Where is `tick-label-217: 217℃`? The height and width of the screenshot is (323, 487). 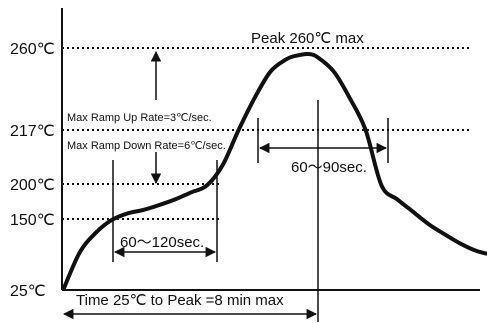
tick-label-217: 217℃ is located at coordinates (32, 131).